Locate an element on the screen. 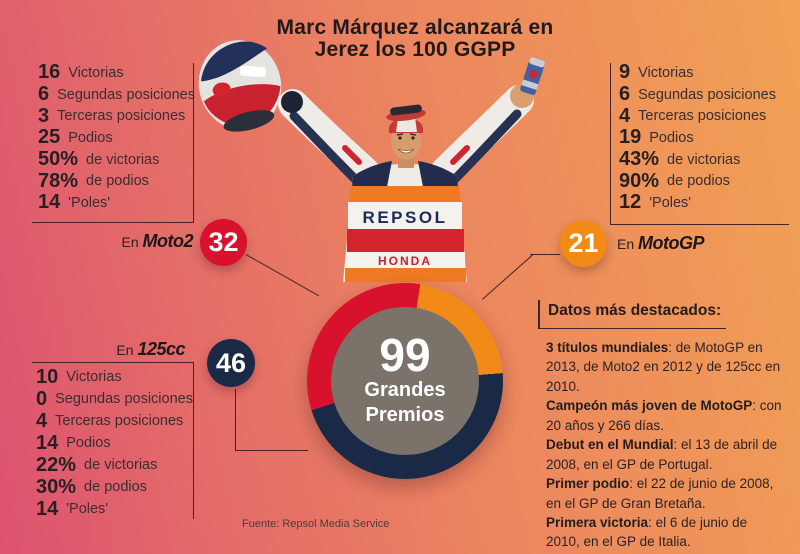 Image resolution: width=800 pixels, height=554 pixels. redbull-can is located at coordinates (533, 76).